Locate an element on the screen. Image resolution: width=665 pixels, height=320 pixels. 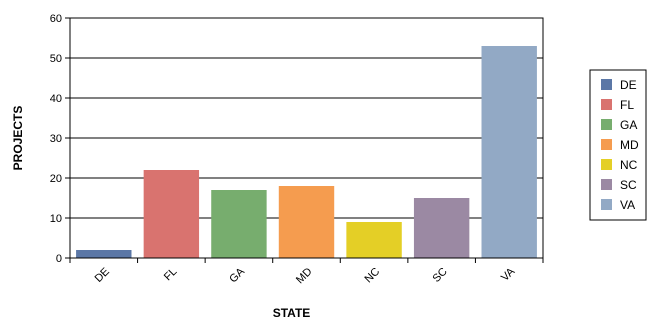
legend-label: GA is located at coordinates (628, 125).